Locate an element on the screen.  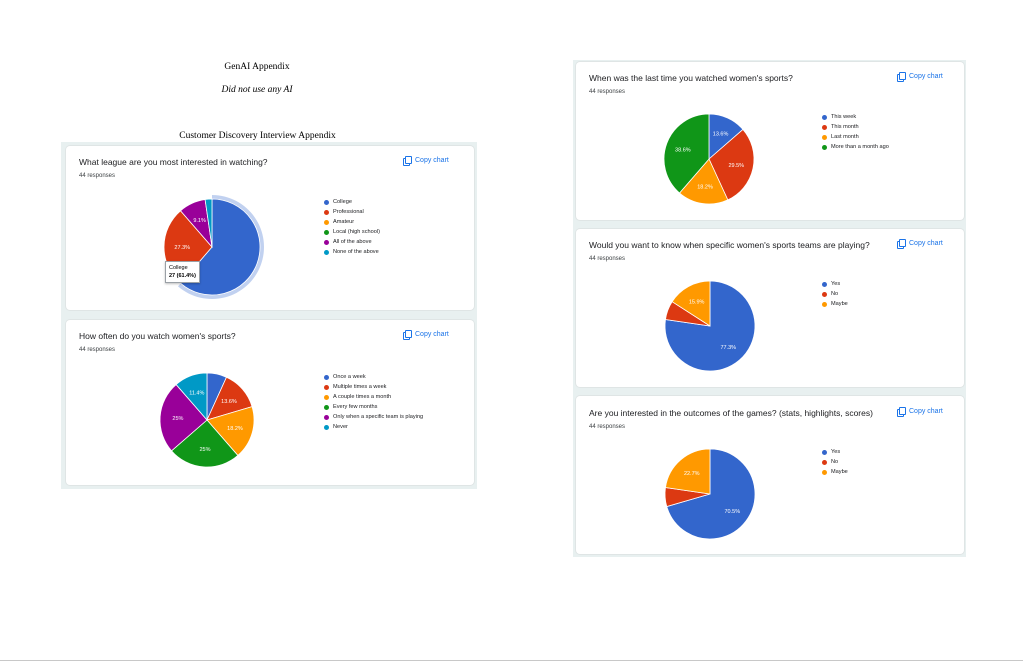
slice-label-professional: 27.3% is located at coordinates (182, 248).